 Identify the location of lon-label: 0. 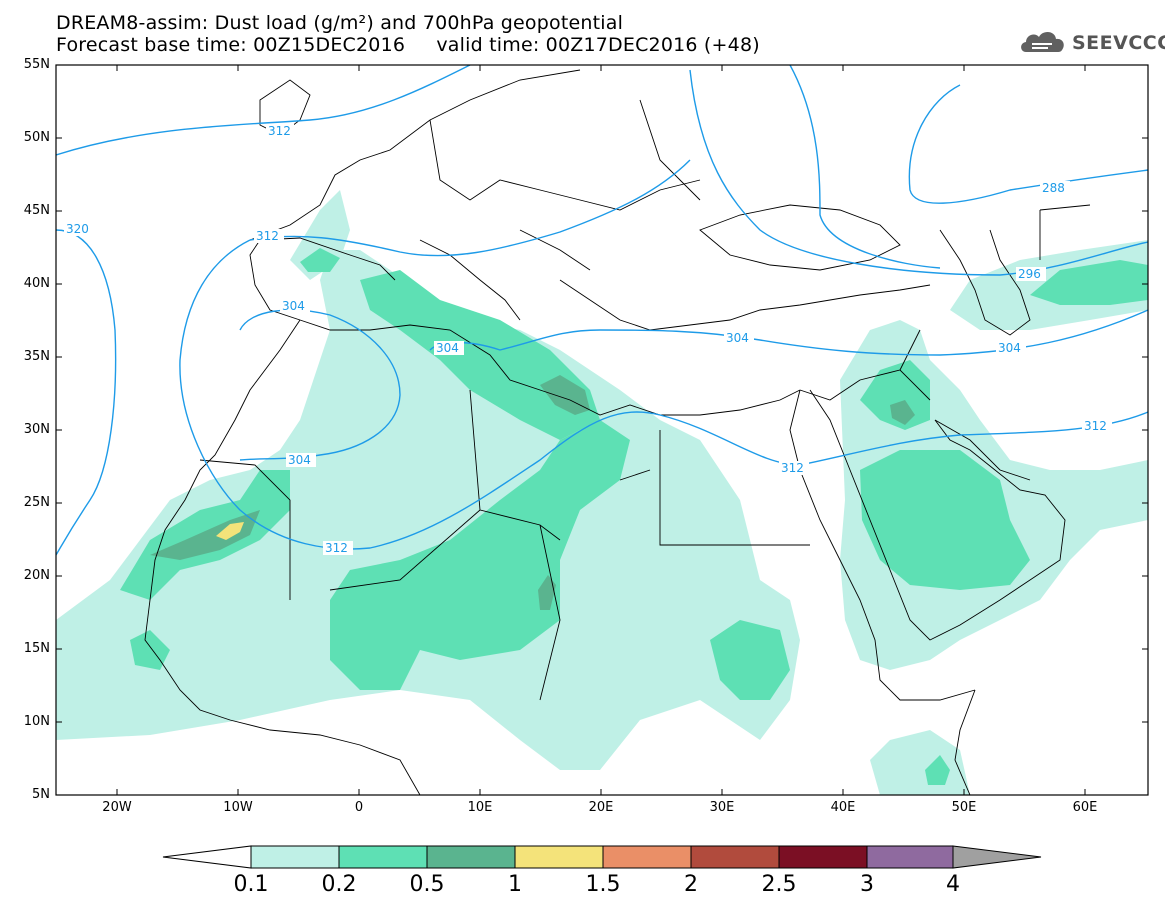
(359, 807).